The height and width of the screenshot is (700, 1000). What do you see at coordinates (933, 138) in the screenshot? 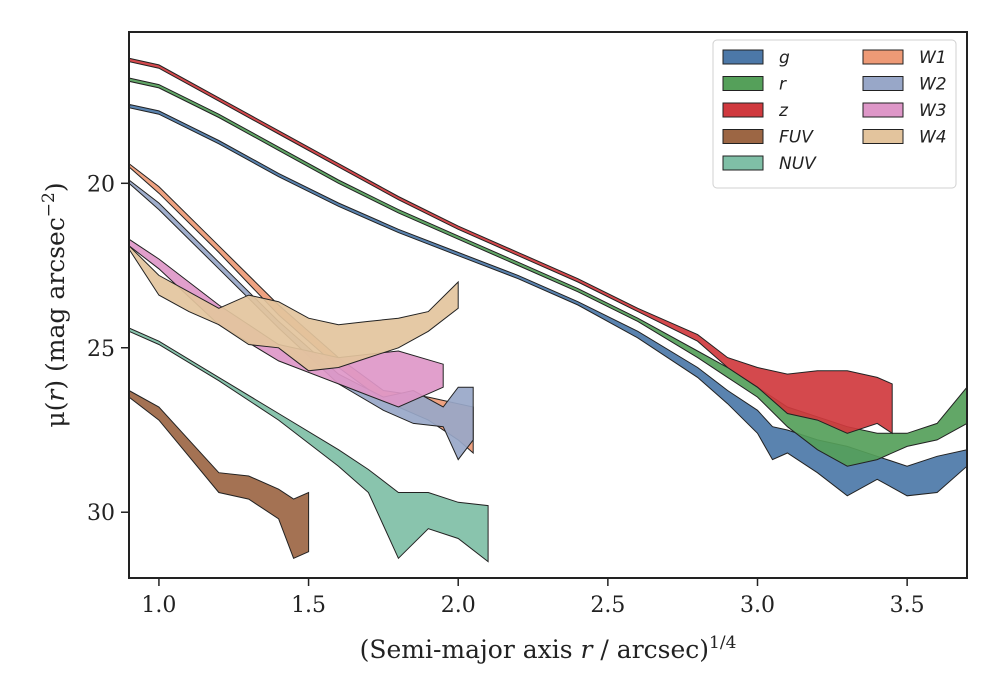
I see `legend-label-w4: W4` at bounding box center [933, 138].